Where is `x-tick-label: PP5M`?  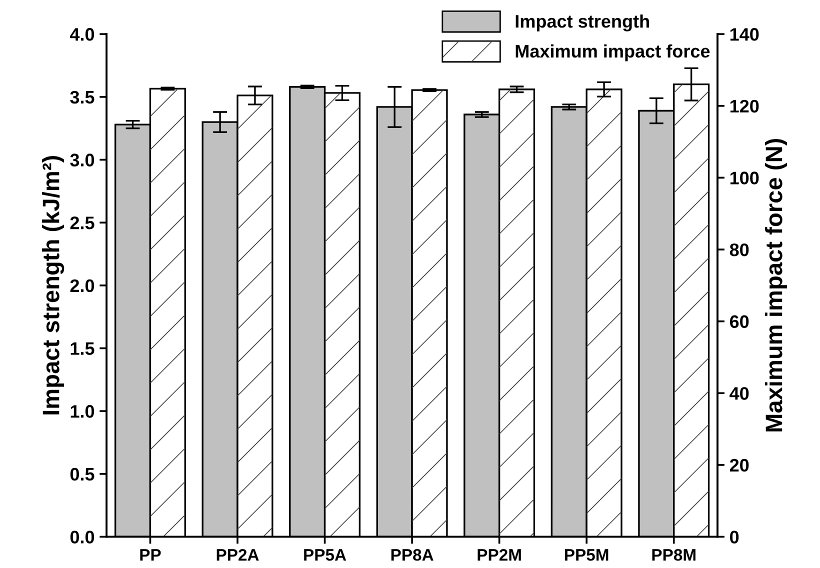
x-tick-label: PP5M is located at coordinates (586, 555).